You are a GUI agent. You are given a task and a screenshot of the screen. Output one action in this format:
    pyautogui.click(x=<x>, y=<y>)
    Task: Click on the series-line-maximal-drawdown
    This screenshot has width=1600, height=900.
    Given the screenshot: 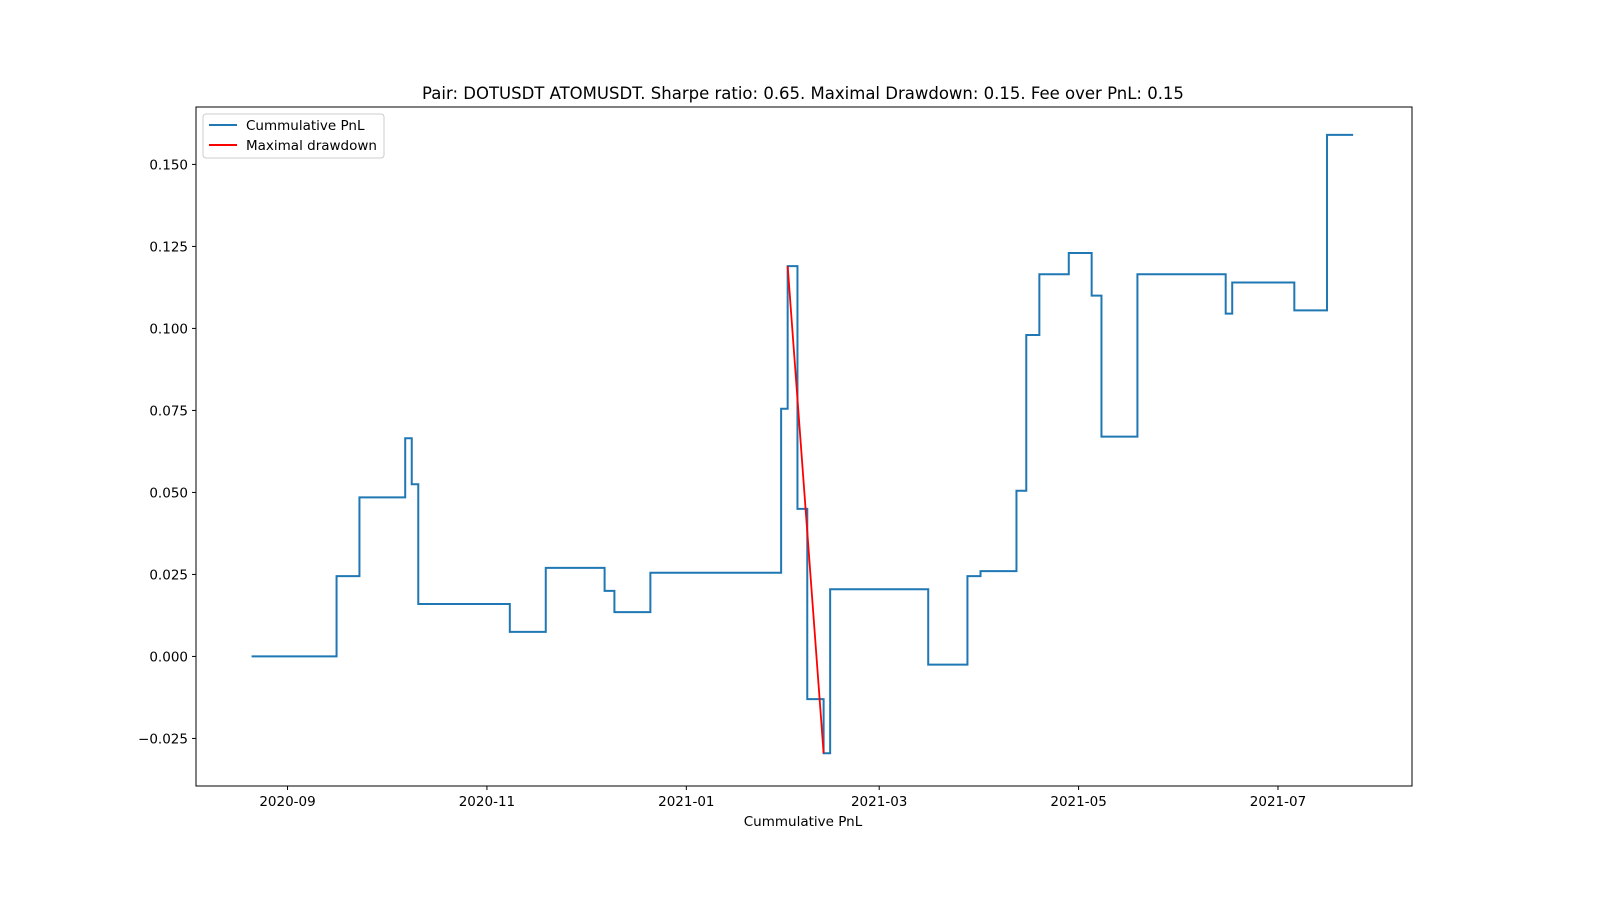 What is the action you would take?
    pyautogui.click(x=805, y=510)
    